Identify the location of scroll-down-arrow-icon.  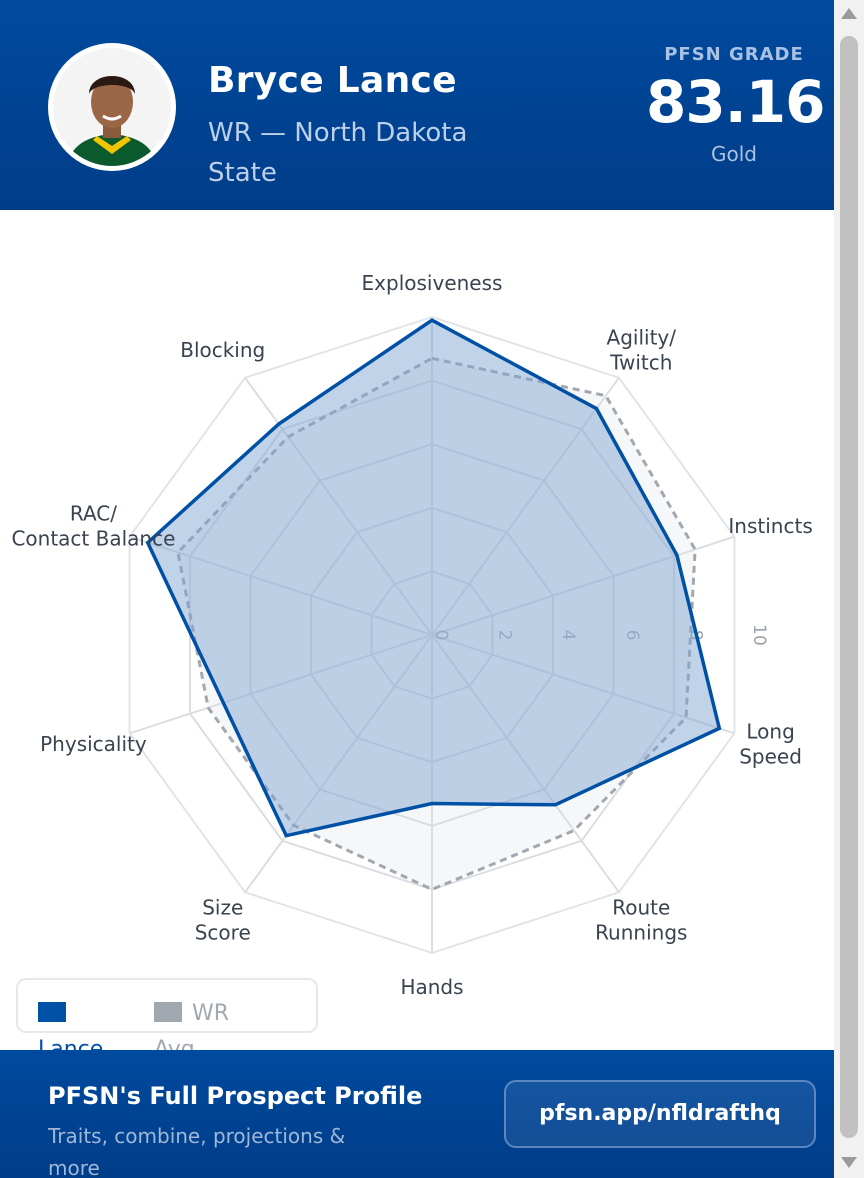
(849, 1162).